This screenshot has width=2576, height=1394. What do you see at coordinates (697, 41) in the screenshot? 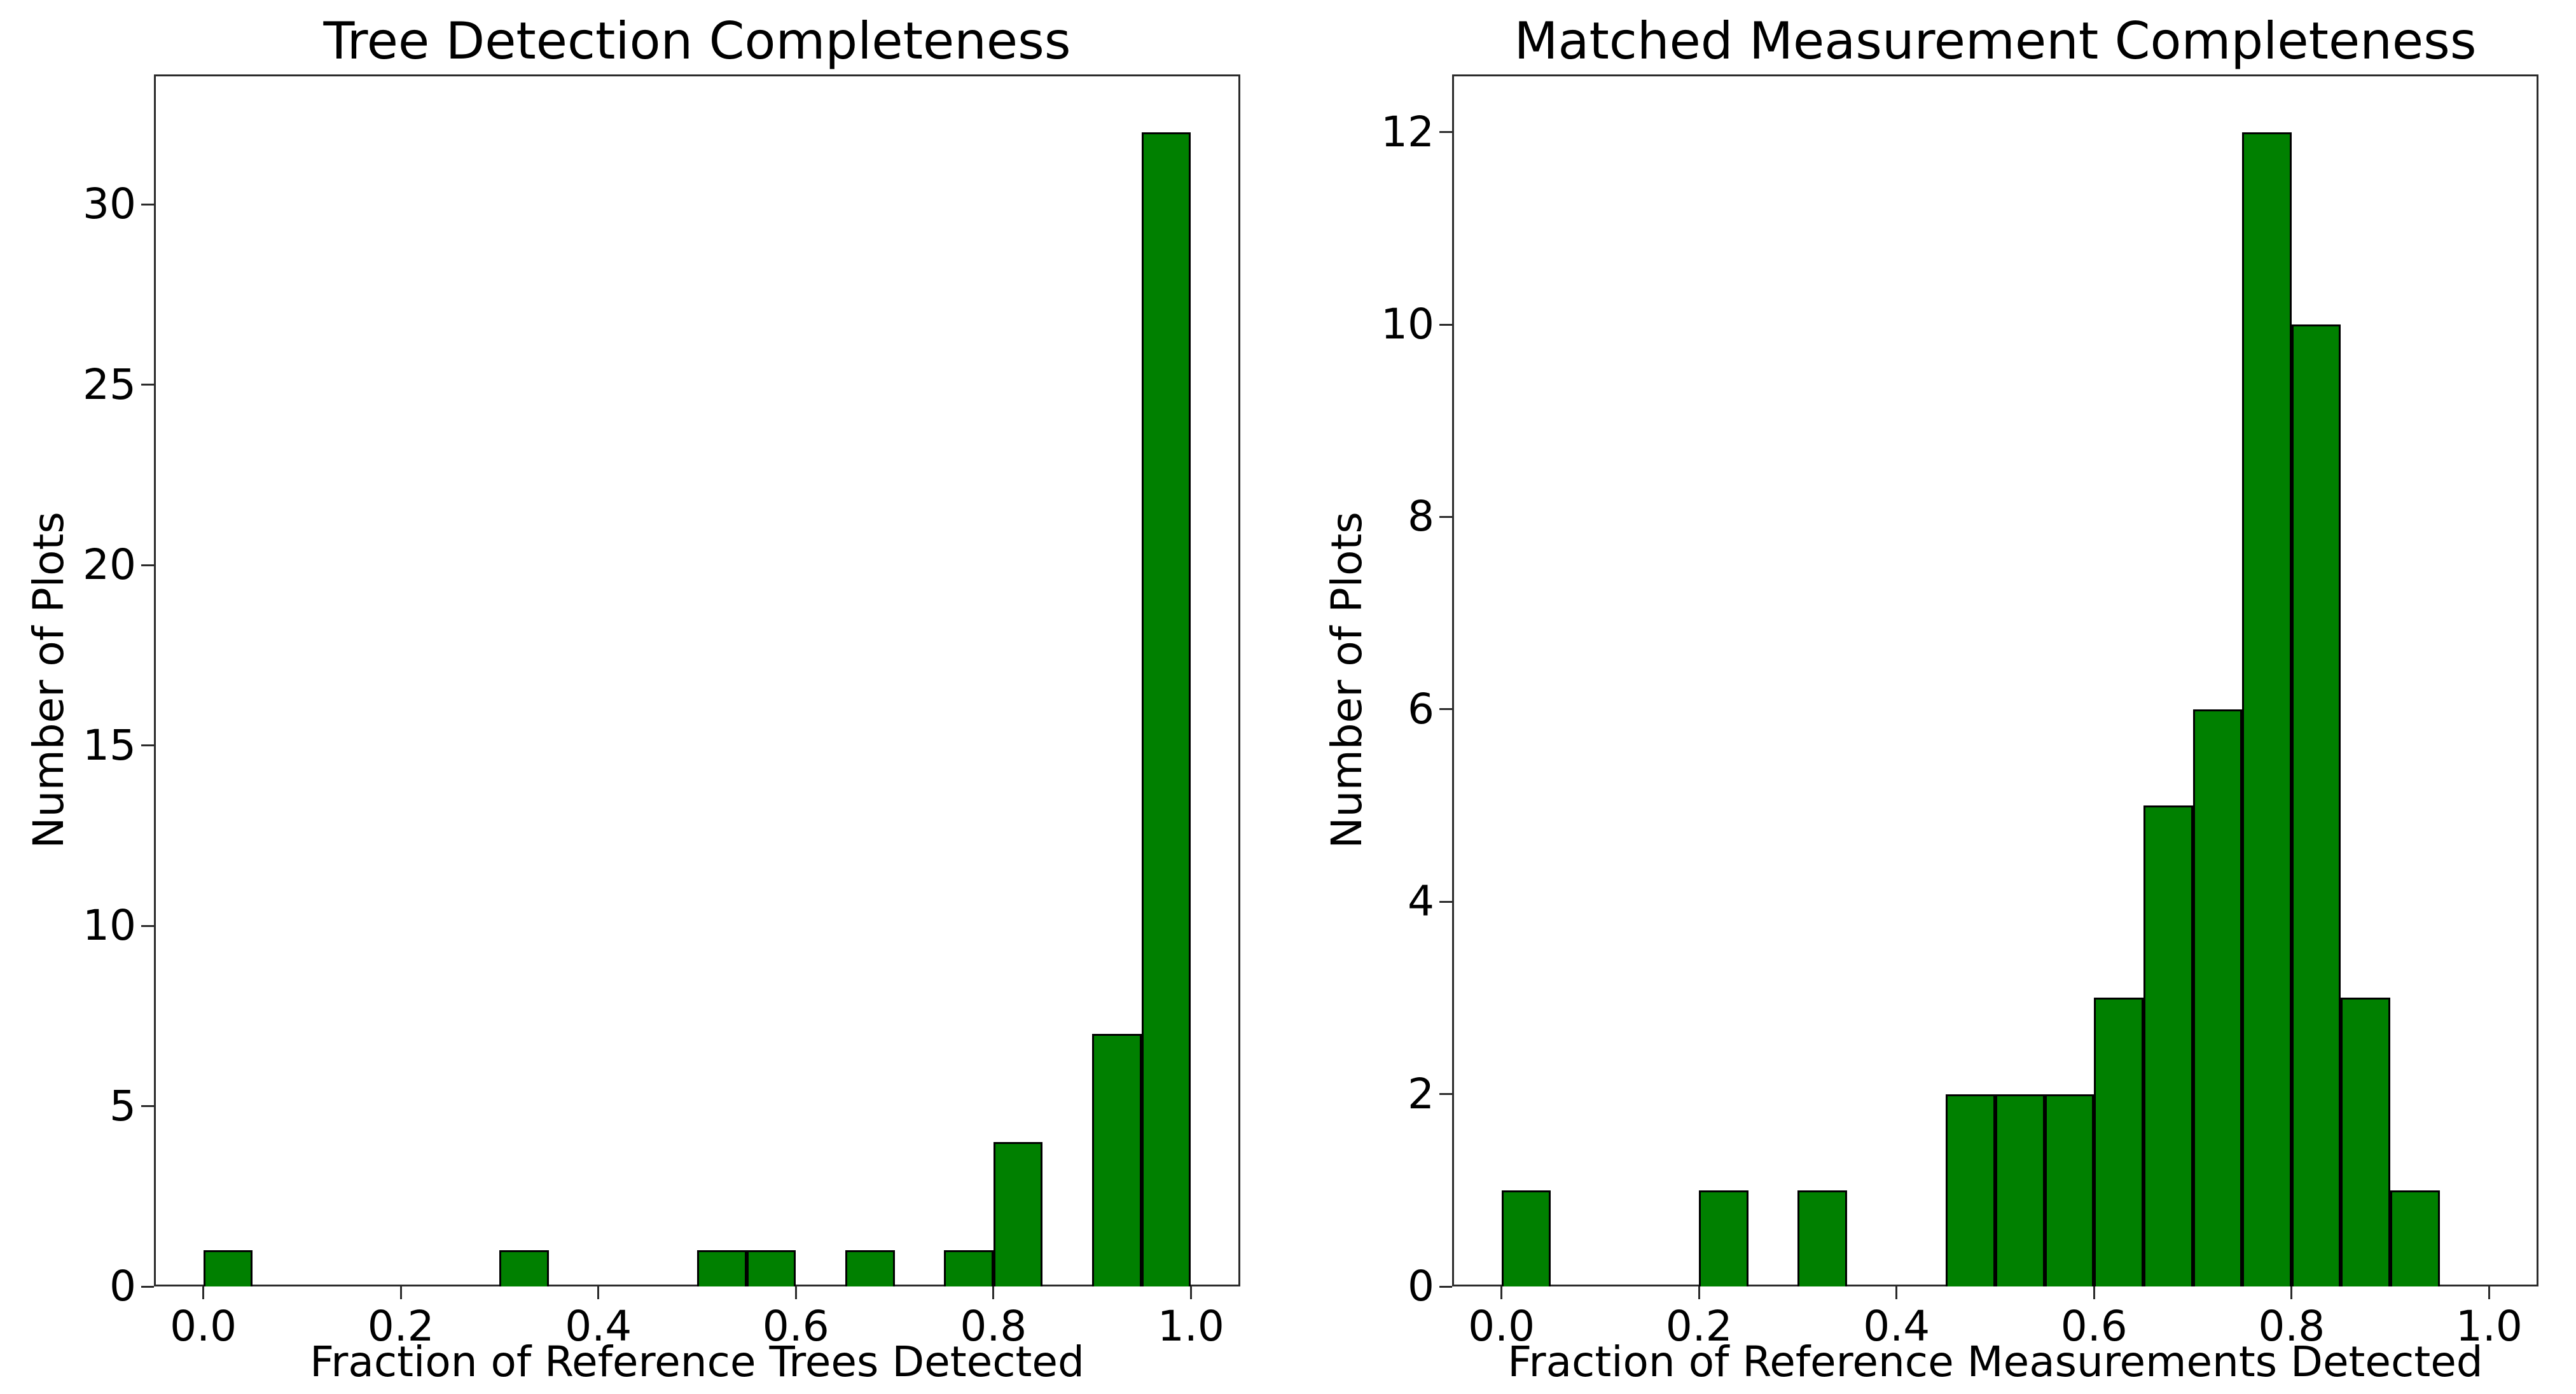
I see `chart-title: Tree Detection Completeness` at bounding box center [697, 41].